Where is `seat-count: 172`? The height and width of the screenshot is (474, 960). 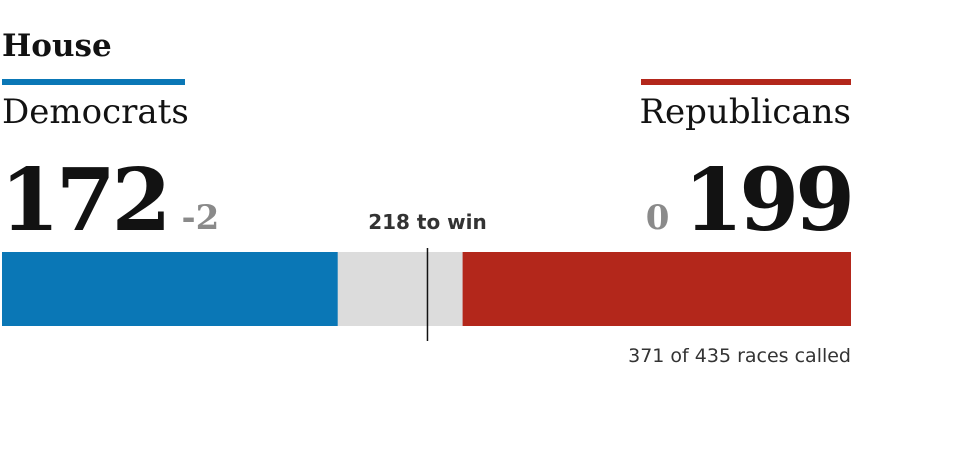
seat-count: 172 is located at coordinates (84, 200).